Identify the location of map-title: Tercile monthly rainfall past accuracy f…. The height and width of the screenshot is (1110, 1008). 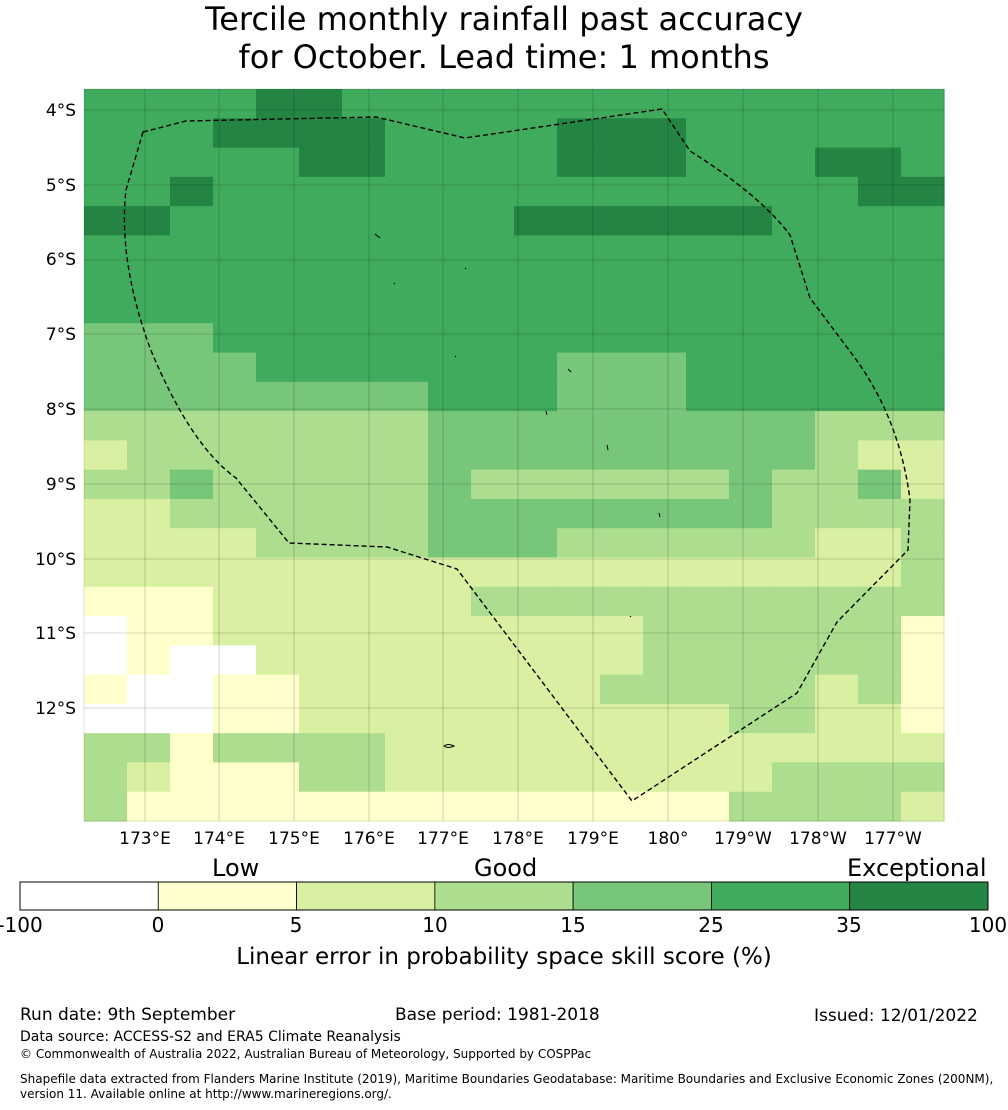
(504, 38).